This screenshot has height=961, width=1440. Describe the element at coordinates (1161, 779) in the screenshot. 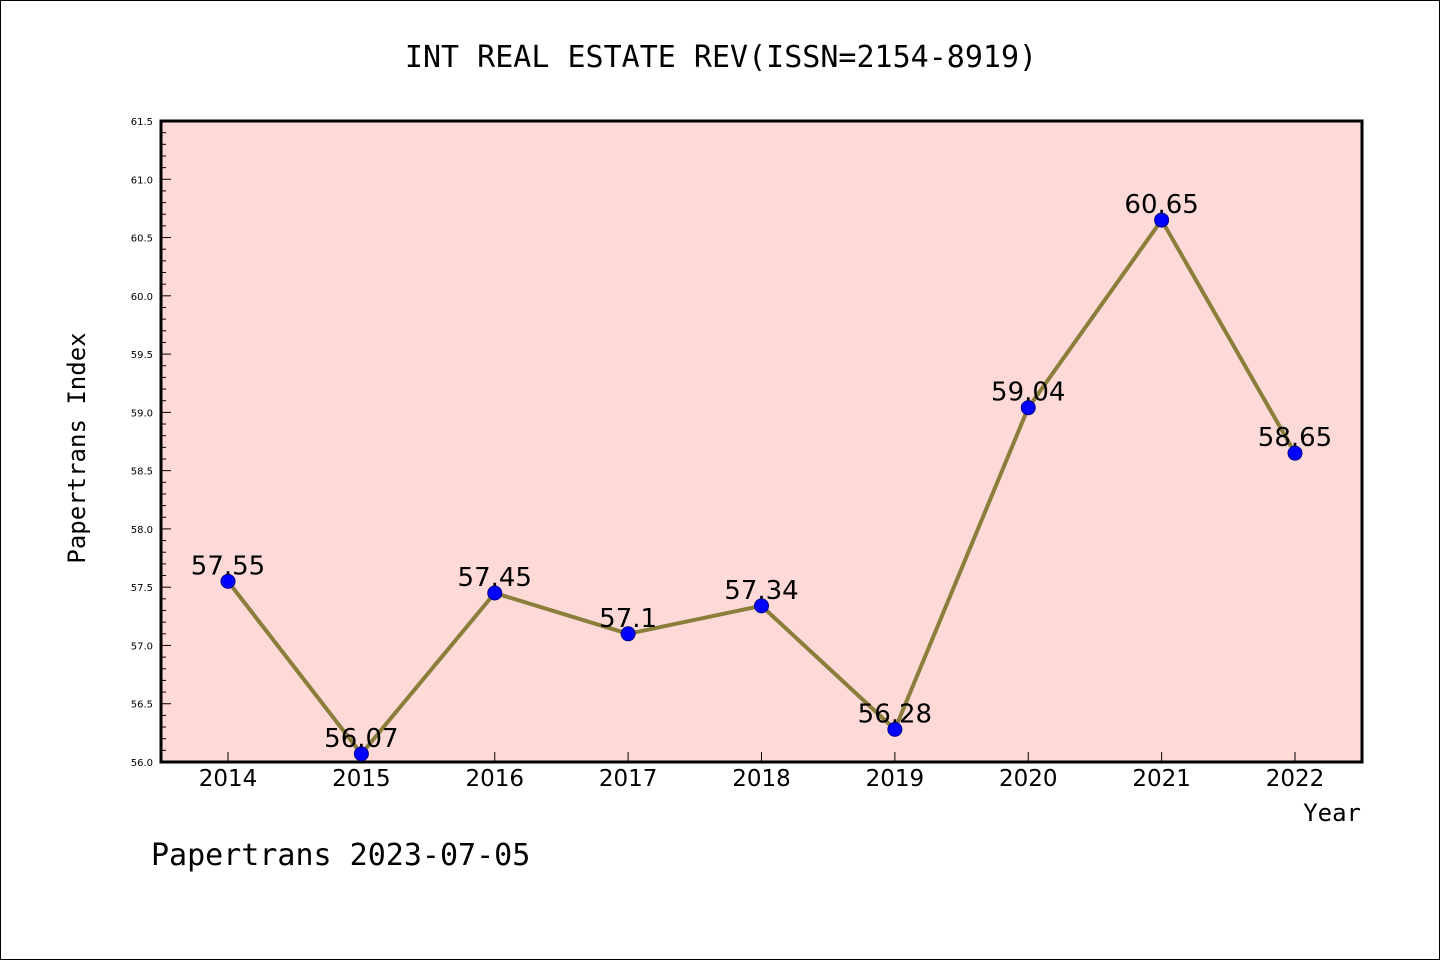

I see `x-tick-label: 2021` at that location.